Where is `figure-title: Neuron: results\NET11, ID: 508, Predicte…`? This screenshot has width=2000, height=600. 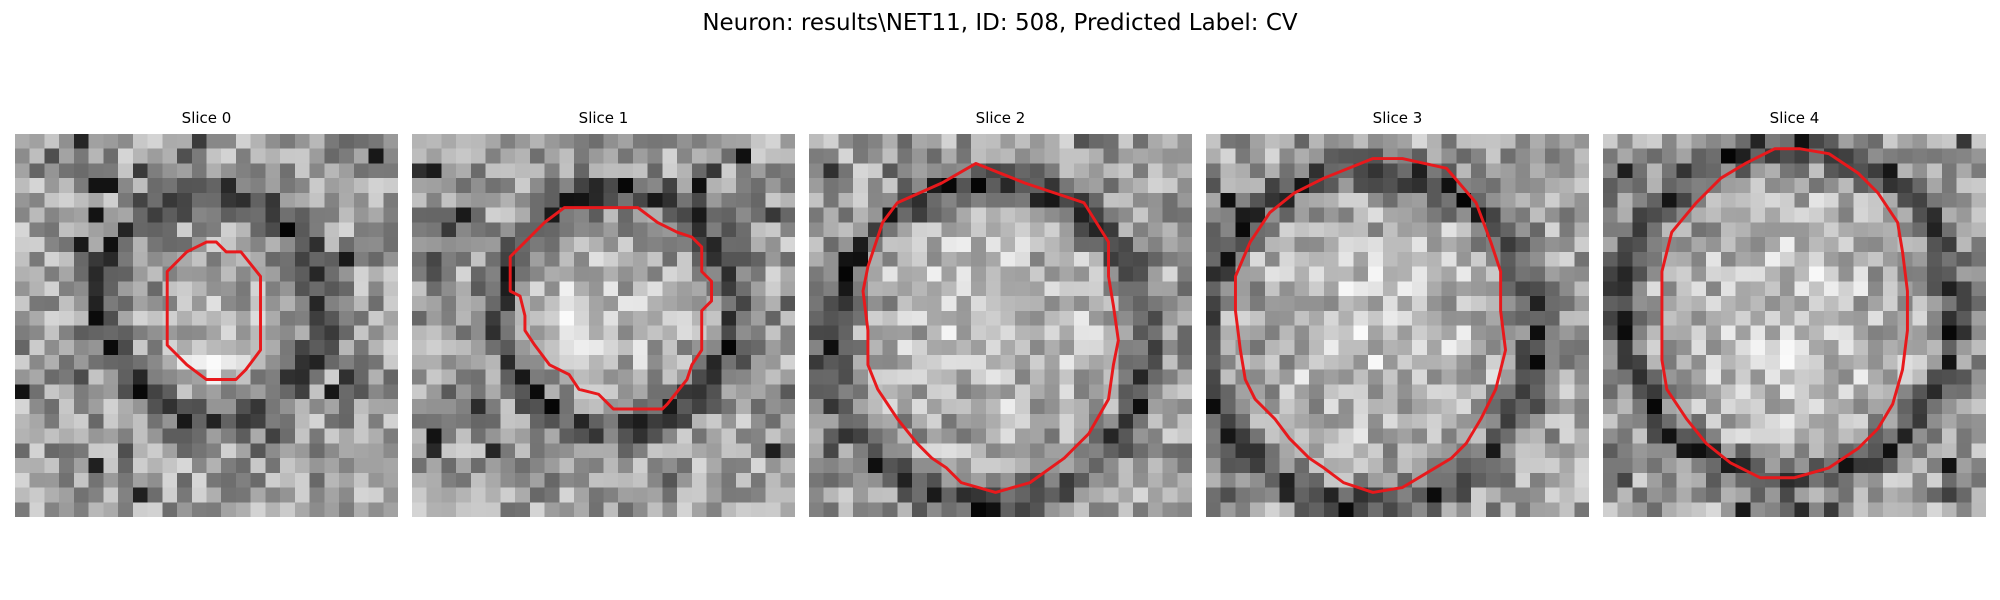
figure-title: Neuron: results\NET11, ID: 508, Predicte… is located at coordinates (1000, 23).